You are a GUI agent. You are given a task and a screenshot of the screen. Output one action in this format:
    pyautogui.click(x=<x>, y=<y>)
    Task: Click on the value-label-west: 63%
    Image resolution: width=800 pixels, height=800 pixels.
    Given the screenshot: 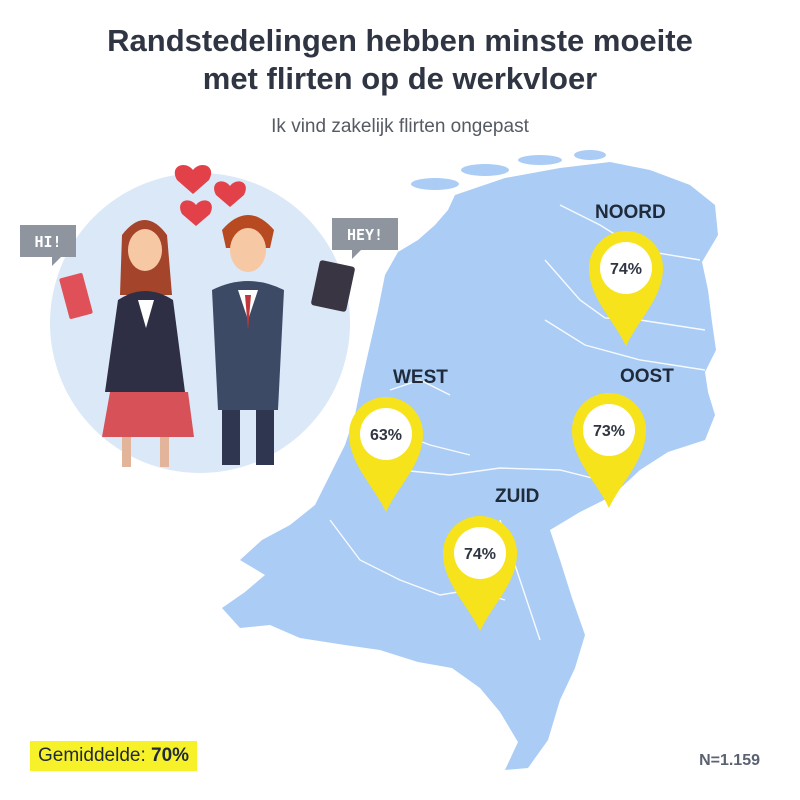 What is the action you would take?
    pyautogui.click(x=386, y=435)
    